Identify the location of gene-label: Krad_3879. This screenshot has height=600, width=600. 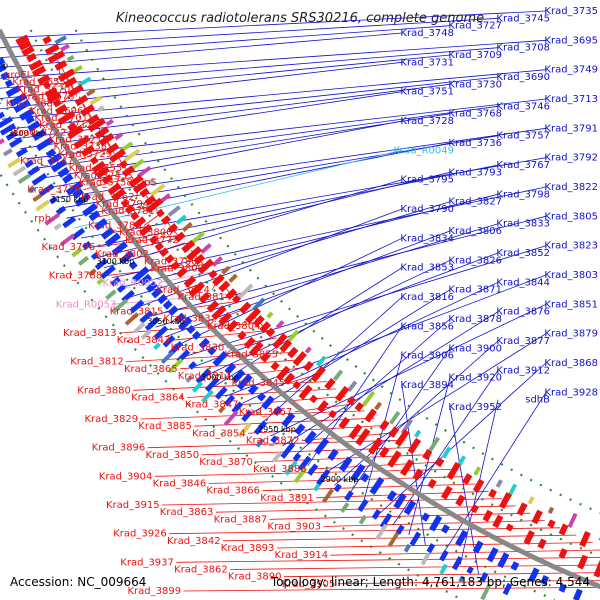
(571, 334).